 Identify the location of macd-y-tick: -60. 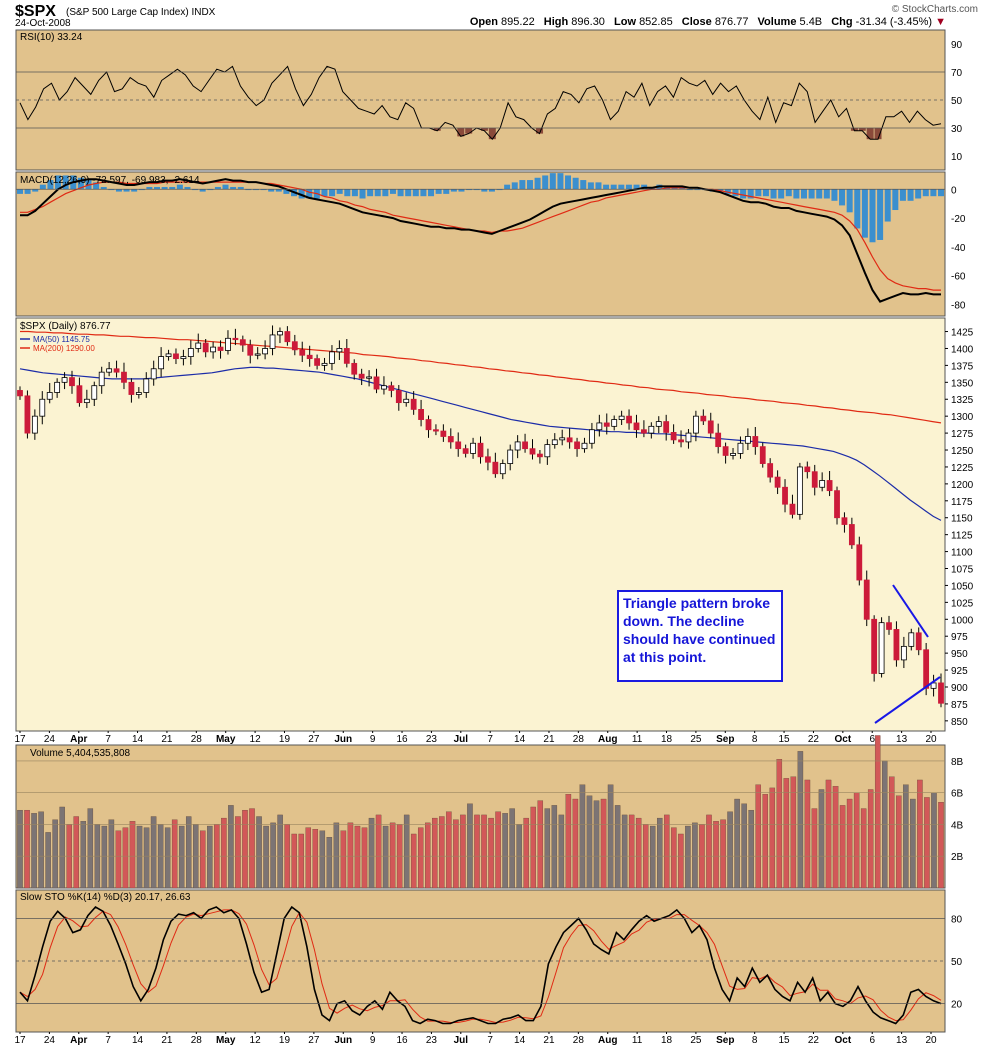
(958, 277).